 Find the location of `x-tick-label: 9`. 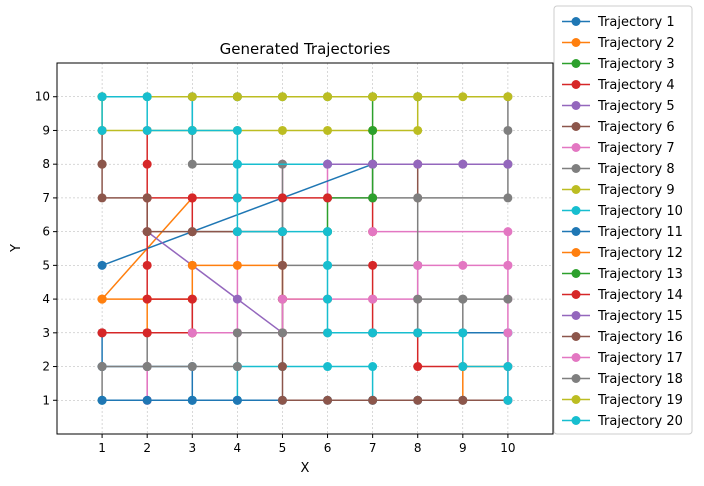

x-tick-label: 9 is located at coordinates (463, 448).